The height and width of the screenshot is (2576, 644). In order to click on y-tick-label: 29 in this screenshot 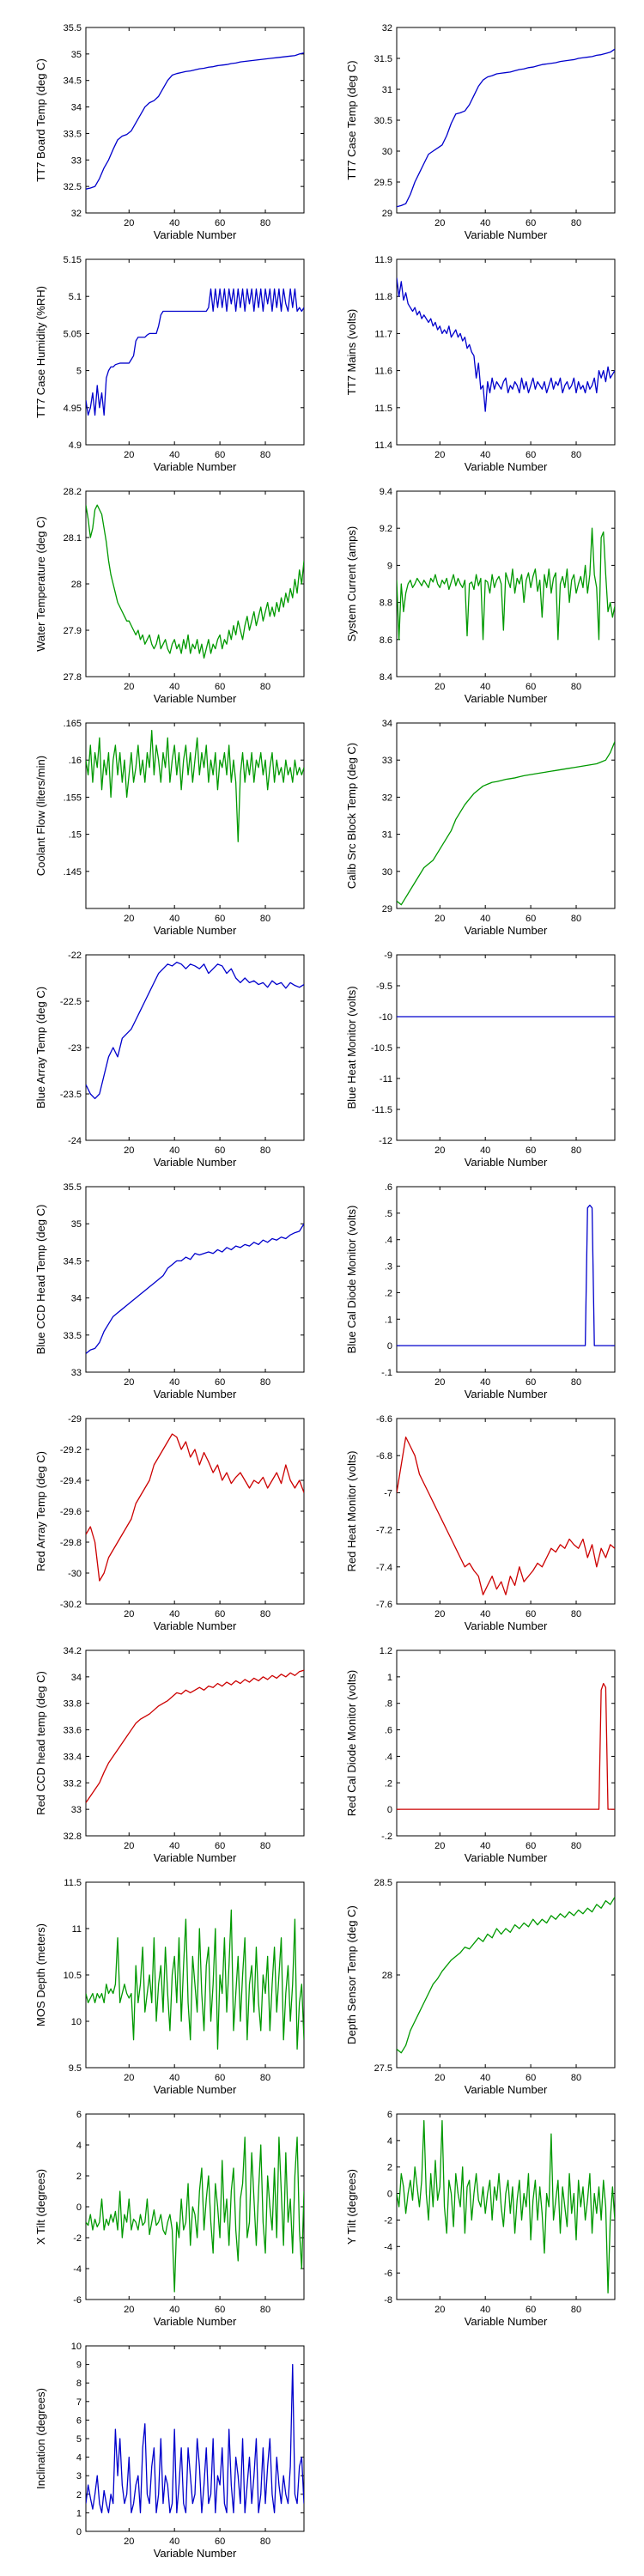, I will do `click(387, 909)`.